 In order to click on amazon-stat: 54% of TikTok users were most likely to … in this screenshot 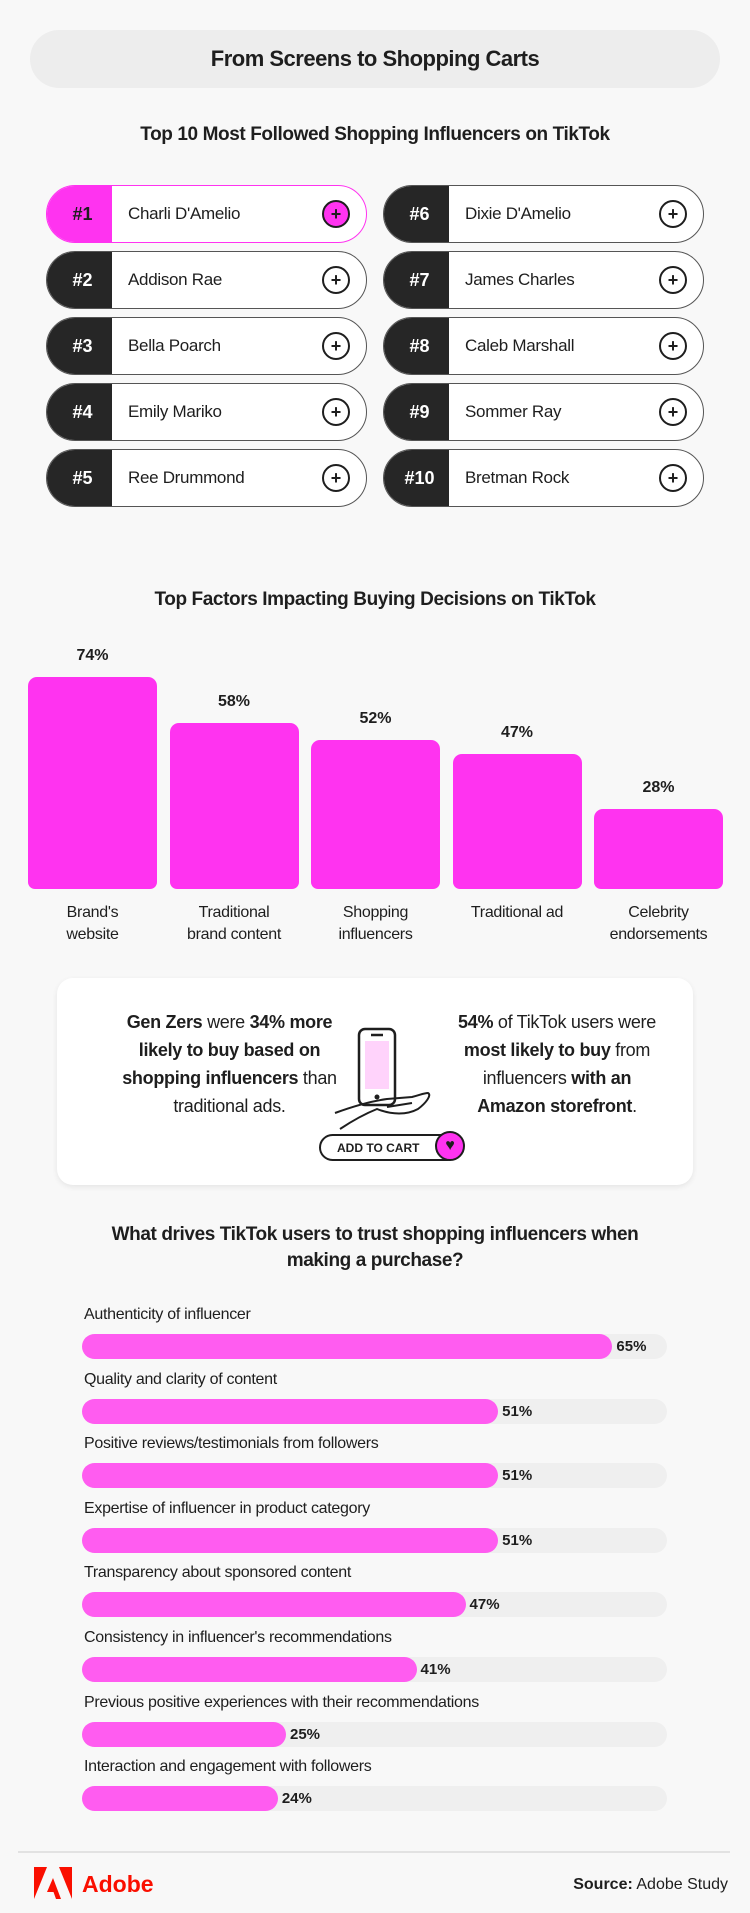, I will do `click(557, 1064)`.